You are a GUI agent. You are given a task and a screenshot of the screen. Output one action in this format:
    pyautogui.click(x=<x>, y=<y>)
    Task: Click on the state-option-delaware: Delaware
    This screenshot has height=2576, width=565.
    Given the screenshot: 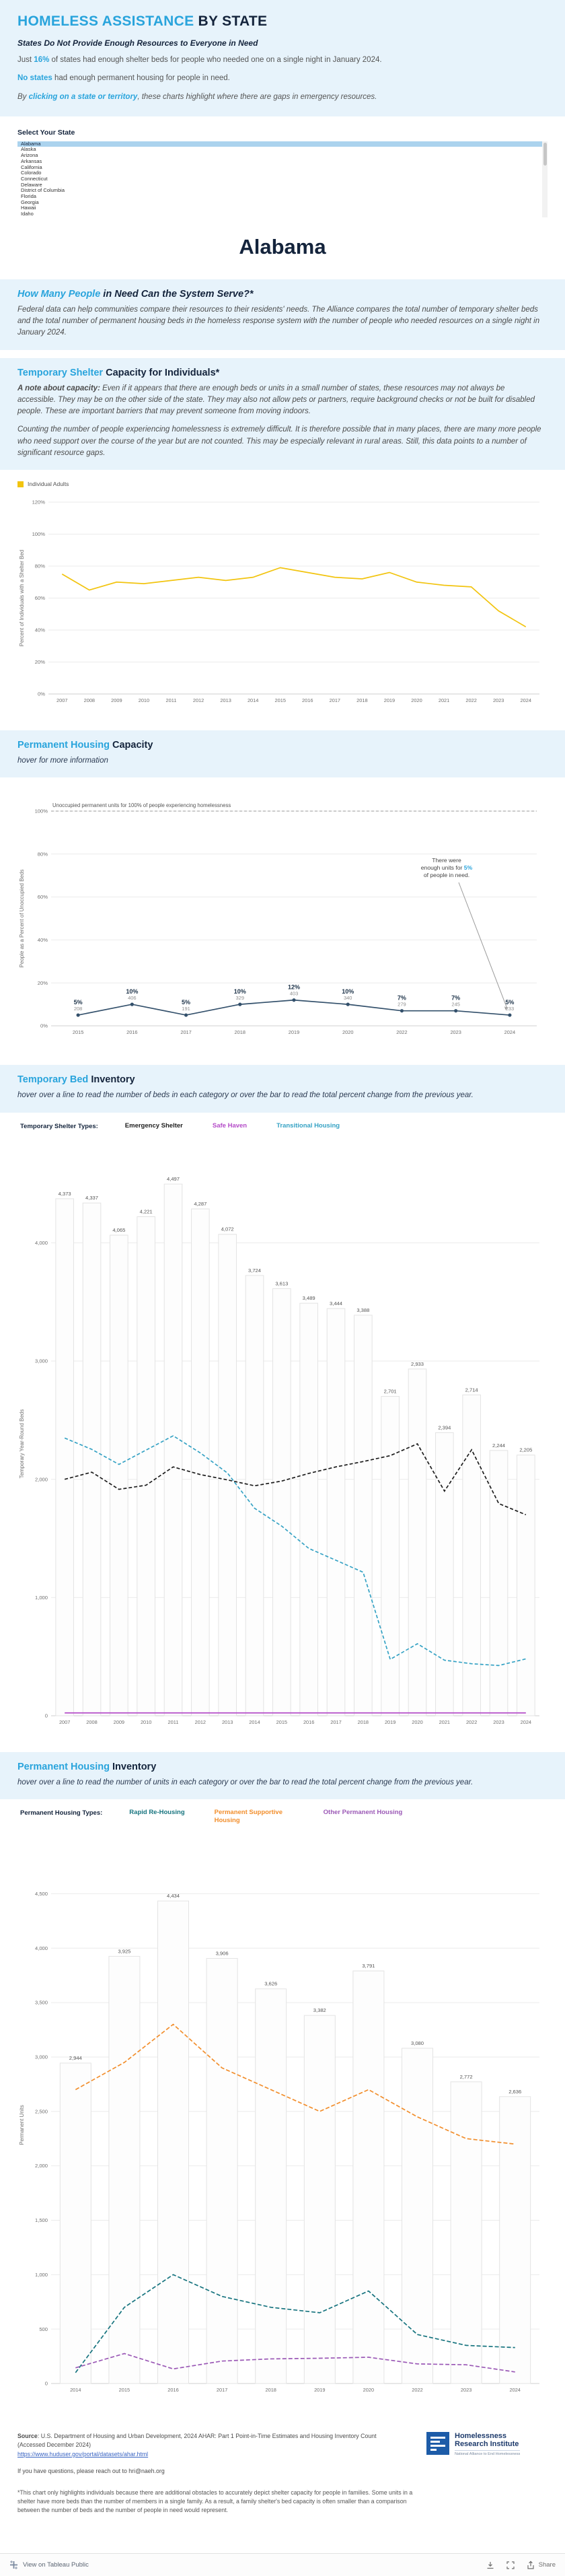 What is the action you would take?
    pyautogui.click(x=32, y=184)
    